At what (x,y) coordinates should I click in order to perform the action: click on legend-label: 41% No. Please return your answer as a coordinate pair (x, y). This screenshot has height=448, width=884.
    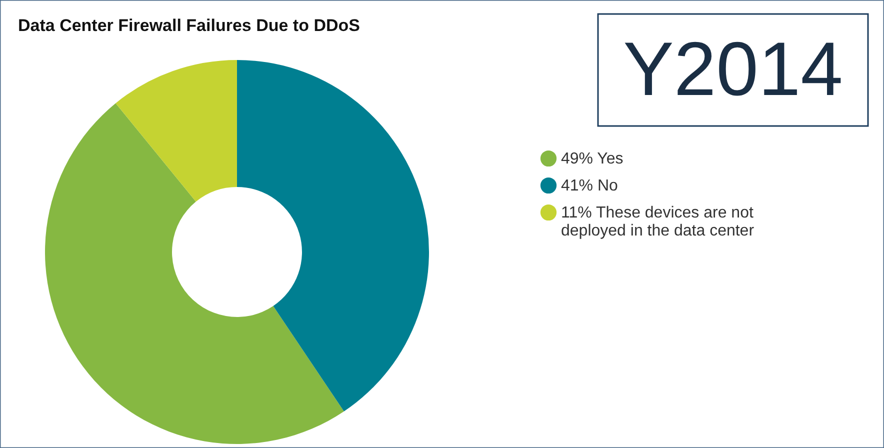
    Looking at the image, I should click on (589, 186).